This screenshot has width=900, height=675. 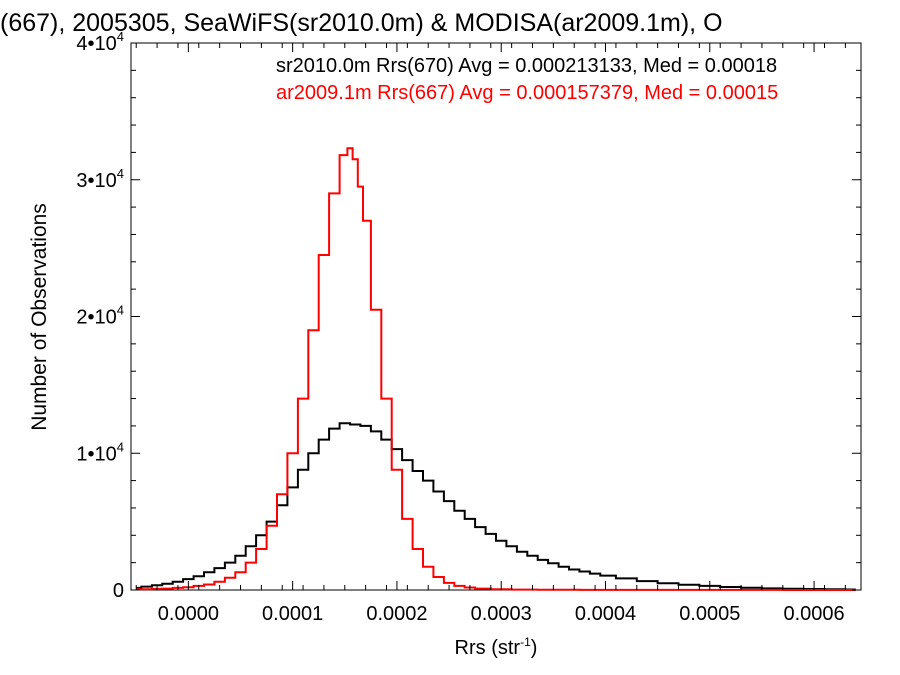 What do you see at coordinates (100, 42) in the screenshot?
I see `y-tick-label: 4•104` at bounding box center [100, 42].